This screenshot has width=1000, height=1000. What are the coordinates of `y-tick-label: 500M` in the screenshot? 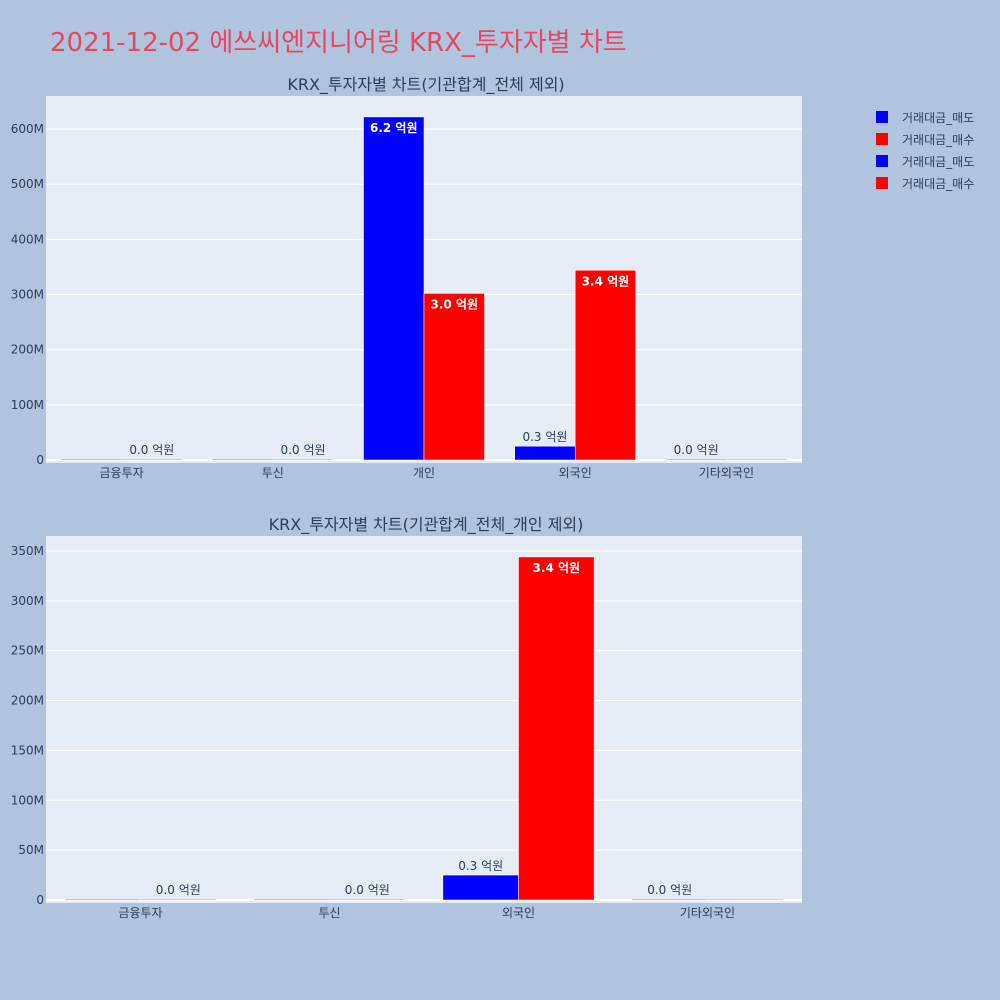 It's located at (27, 184).